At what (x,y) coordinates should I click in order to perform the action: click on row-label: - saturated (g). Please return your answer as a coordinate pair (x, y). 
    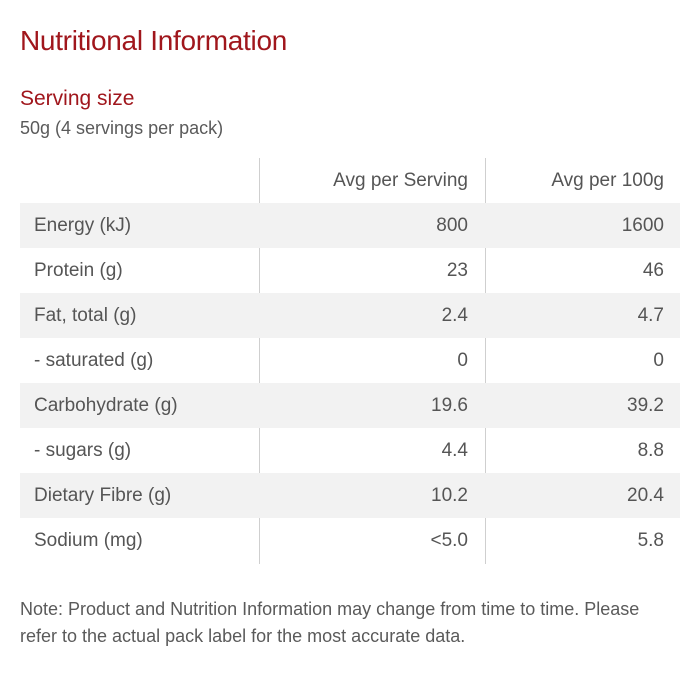
    Looking at the image, I should click on (94, 360).